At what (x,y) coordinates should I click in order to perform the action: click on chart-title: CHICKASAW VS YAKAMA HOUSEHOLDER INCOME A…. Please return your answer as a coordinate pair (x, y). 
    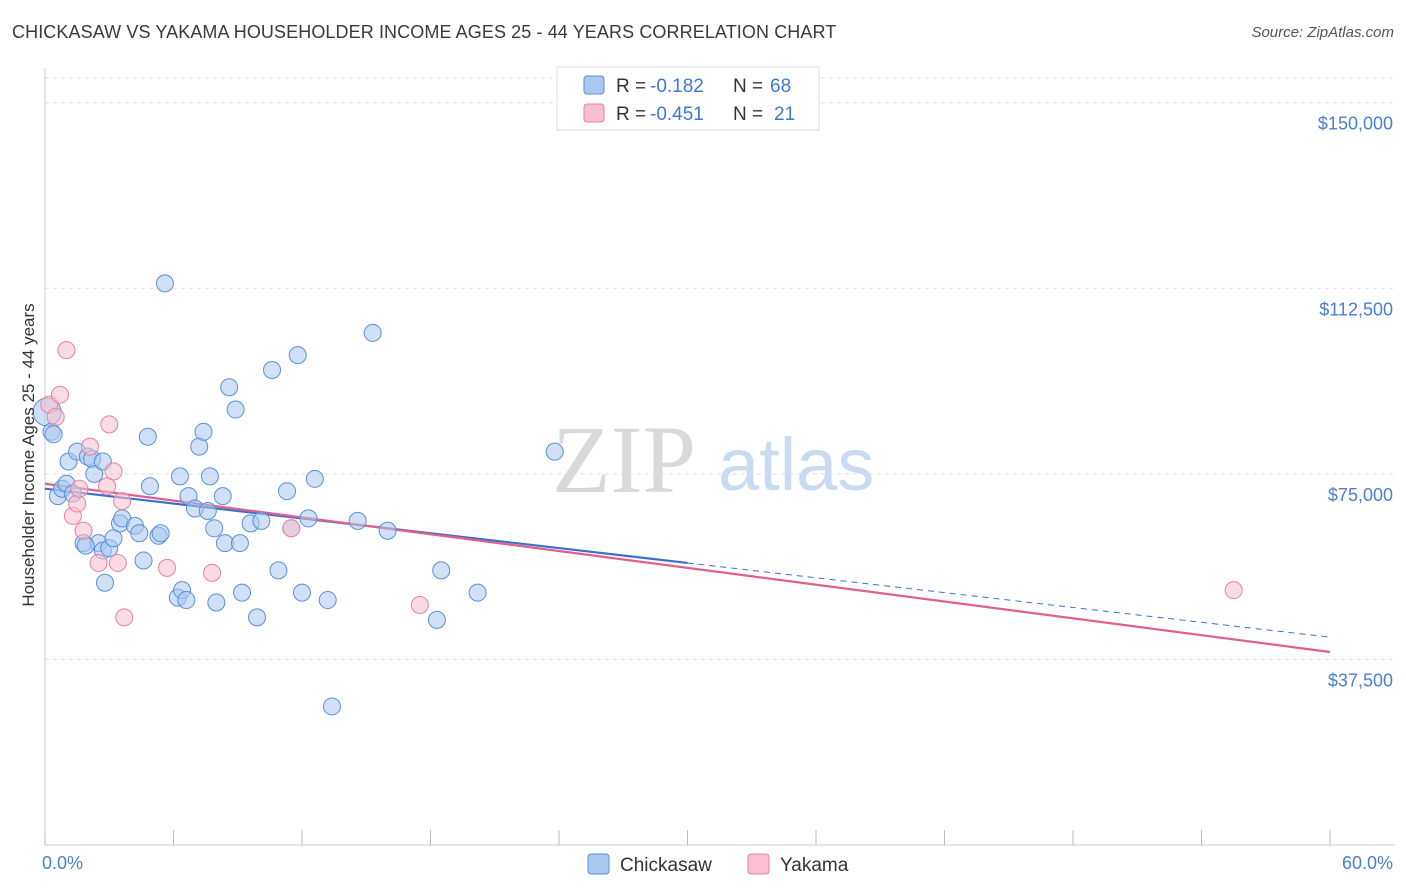
    Looking at the image, I should click on (424, 32).